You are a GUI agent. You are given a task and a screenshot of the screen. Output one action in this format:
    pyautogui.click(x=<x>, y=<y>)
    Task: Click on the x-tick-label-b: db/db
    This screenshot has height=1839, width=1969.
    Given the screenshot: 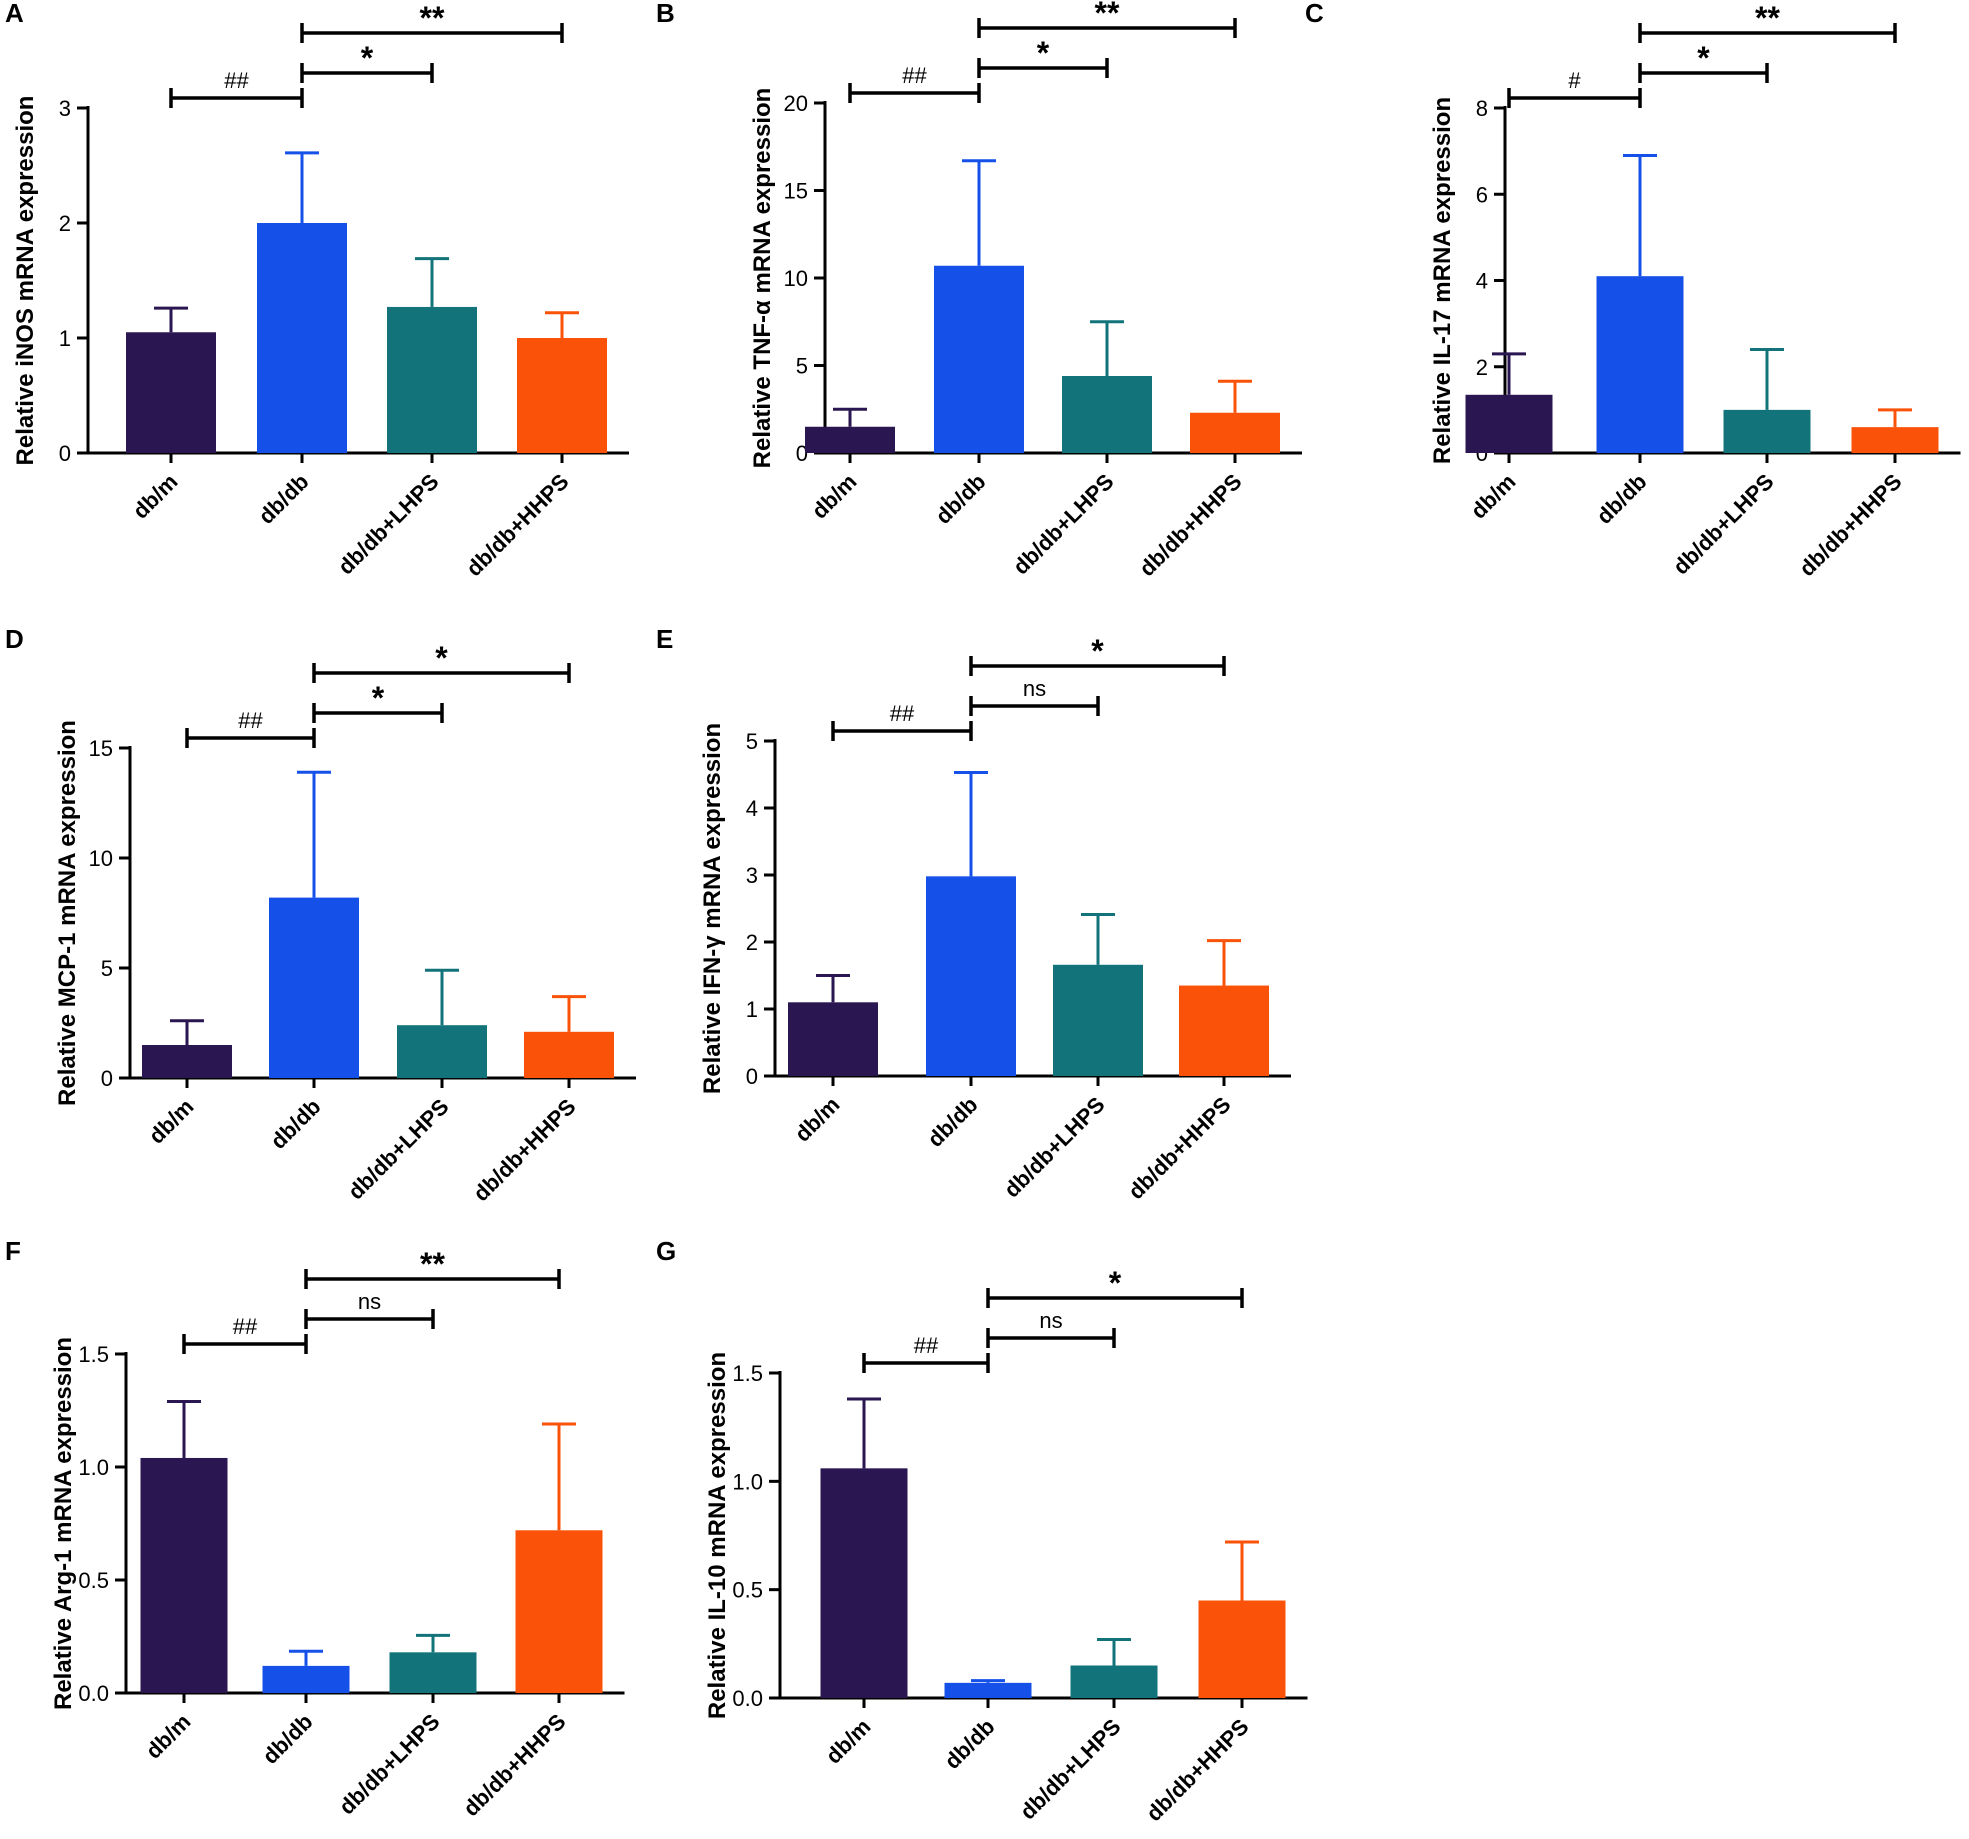 What is the action you would take?
    pyautogui.click(x=961, y=499)
    